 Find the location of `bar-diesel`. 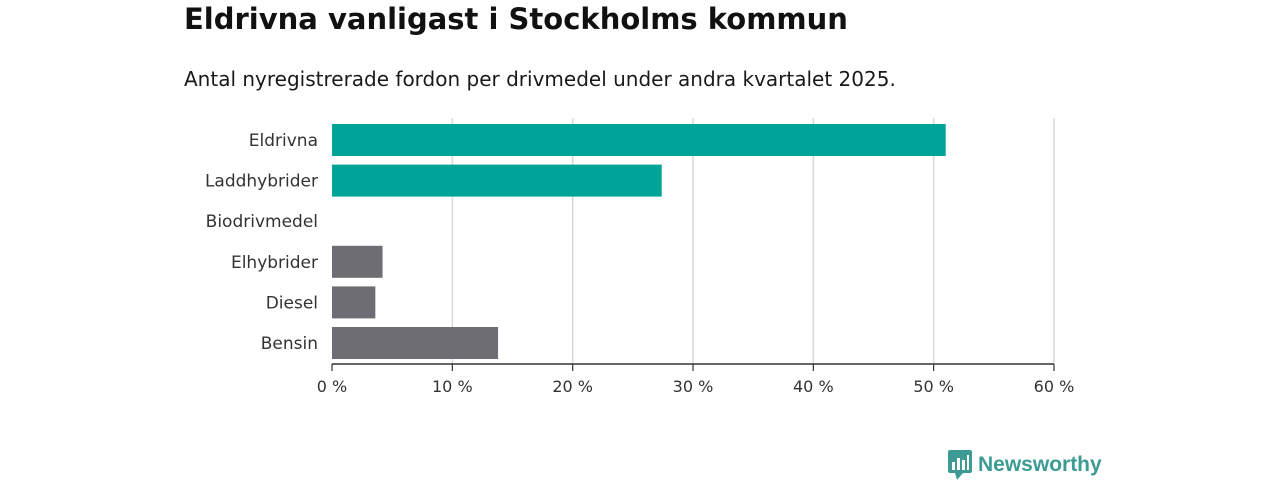

bar-diesel is located at coordinates (354, 302).